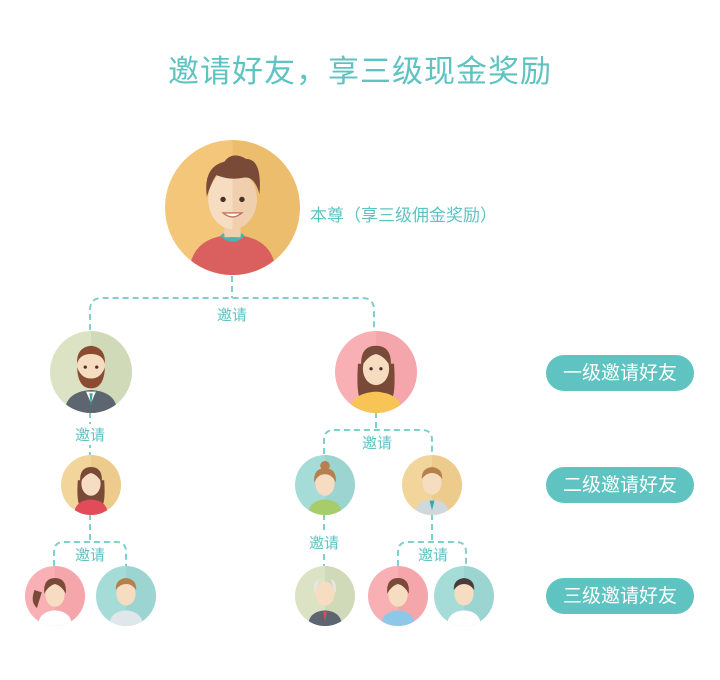  What do you see at coordinates (324, 542) in the screenshot?
I see `invite-label-l3-middle: 邀请` at bounding box center [324, 542].